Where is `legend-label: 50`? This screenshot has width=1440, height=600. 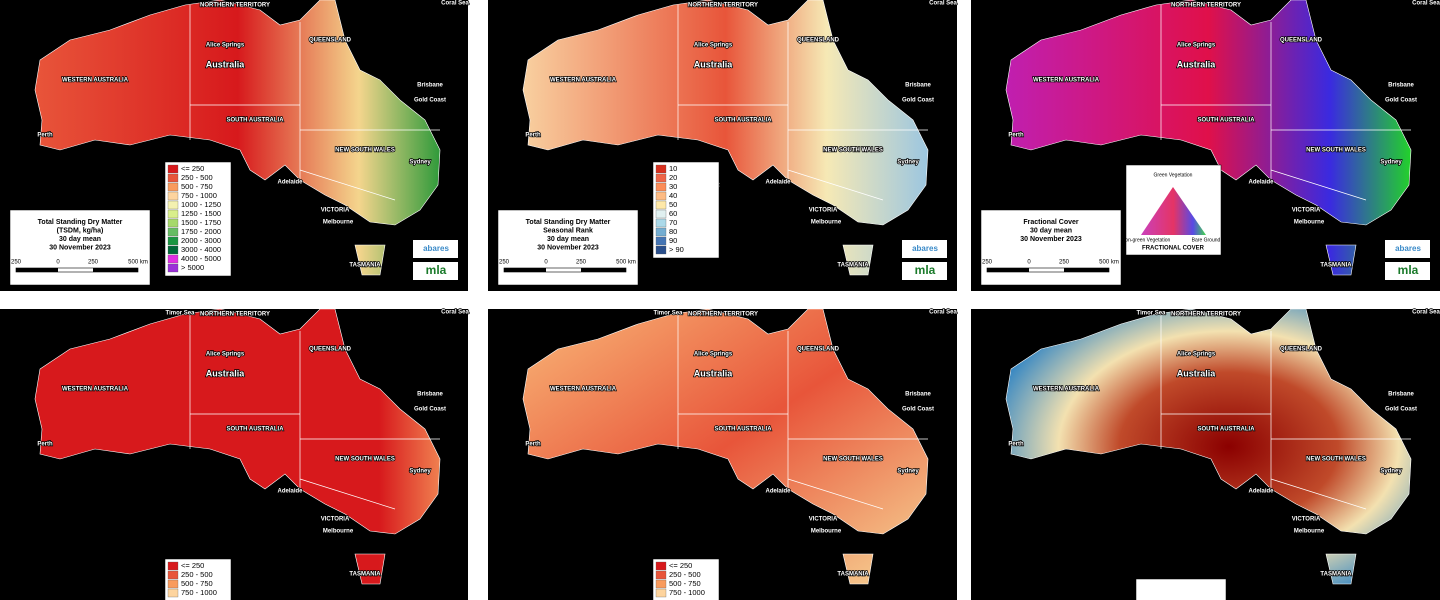 legend-label: 50 is located at coordinates (673, 204).